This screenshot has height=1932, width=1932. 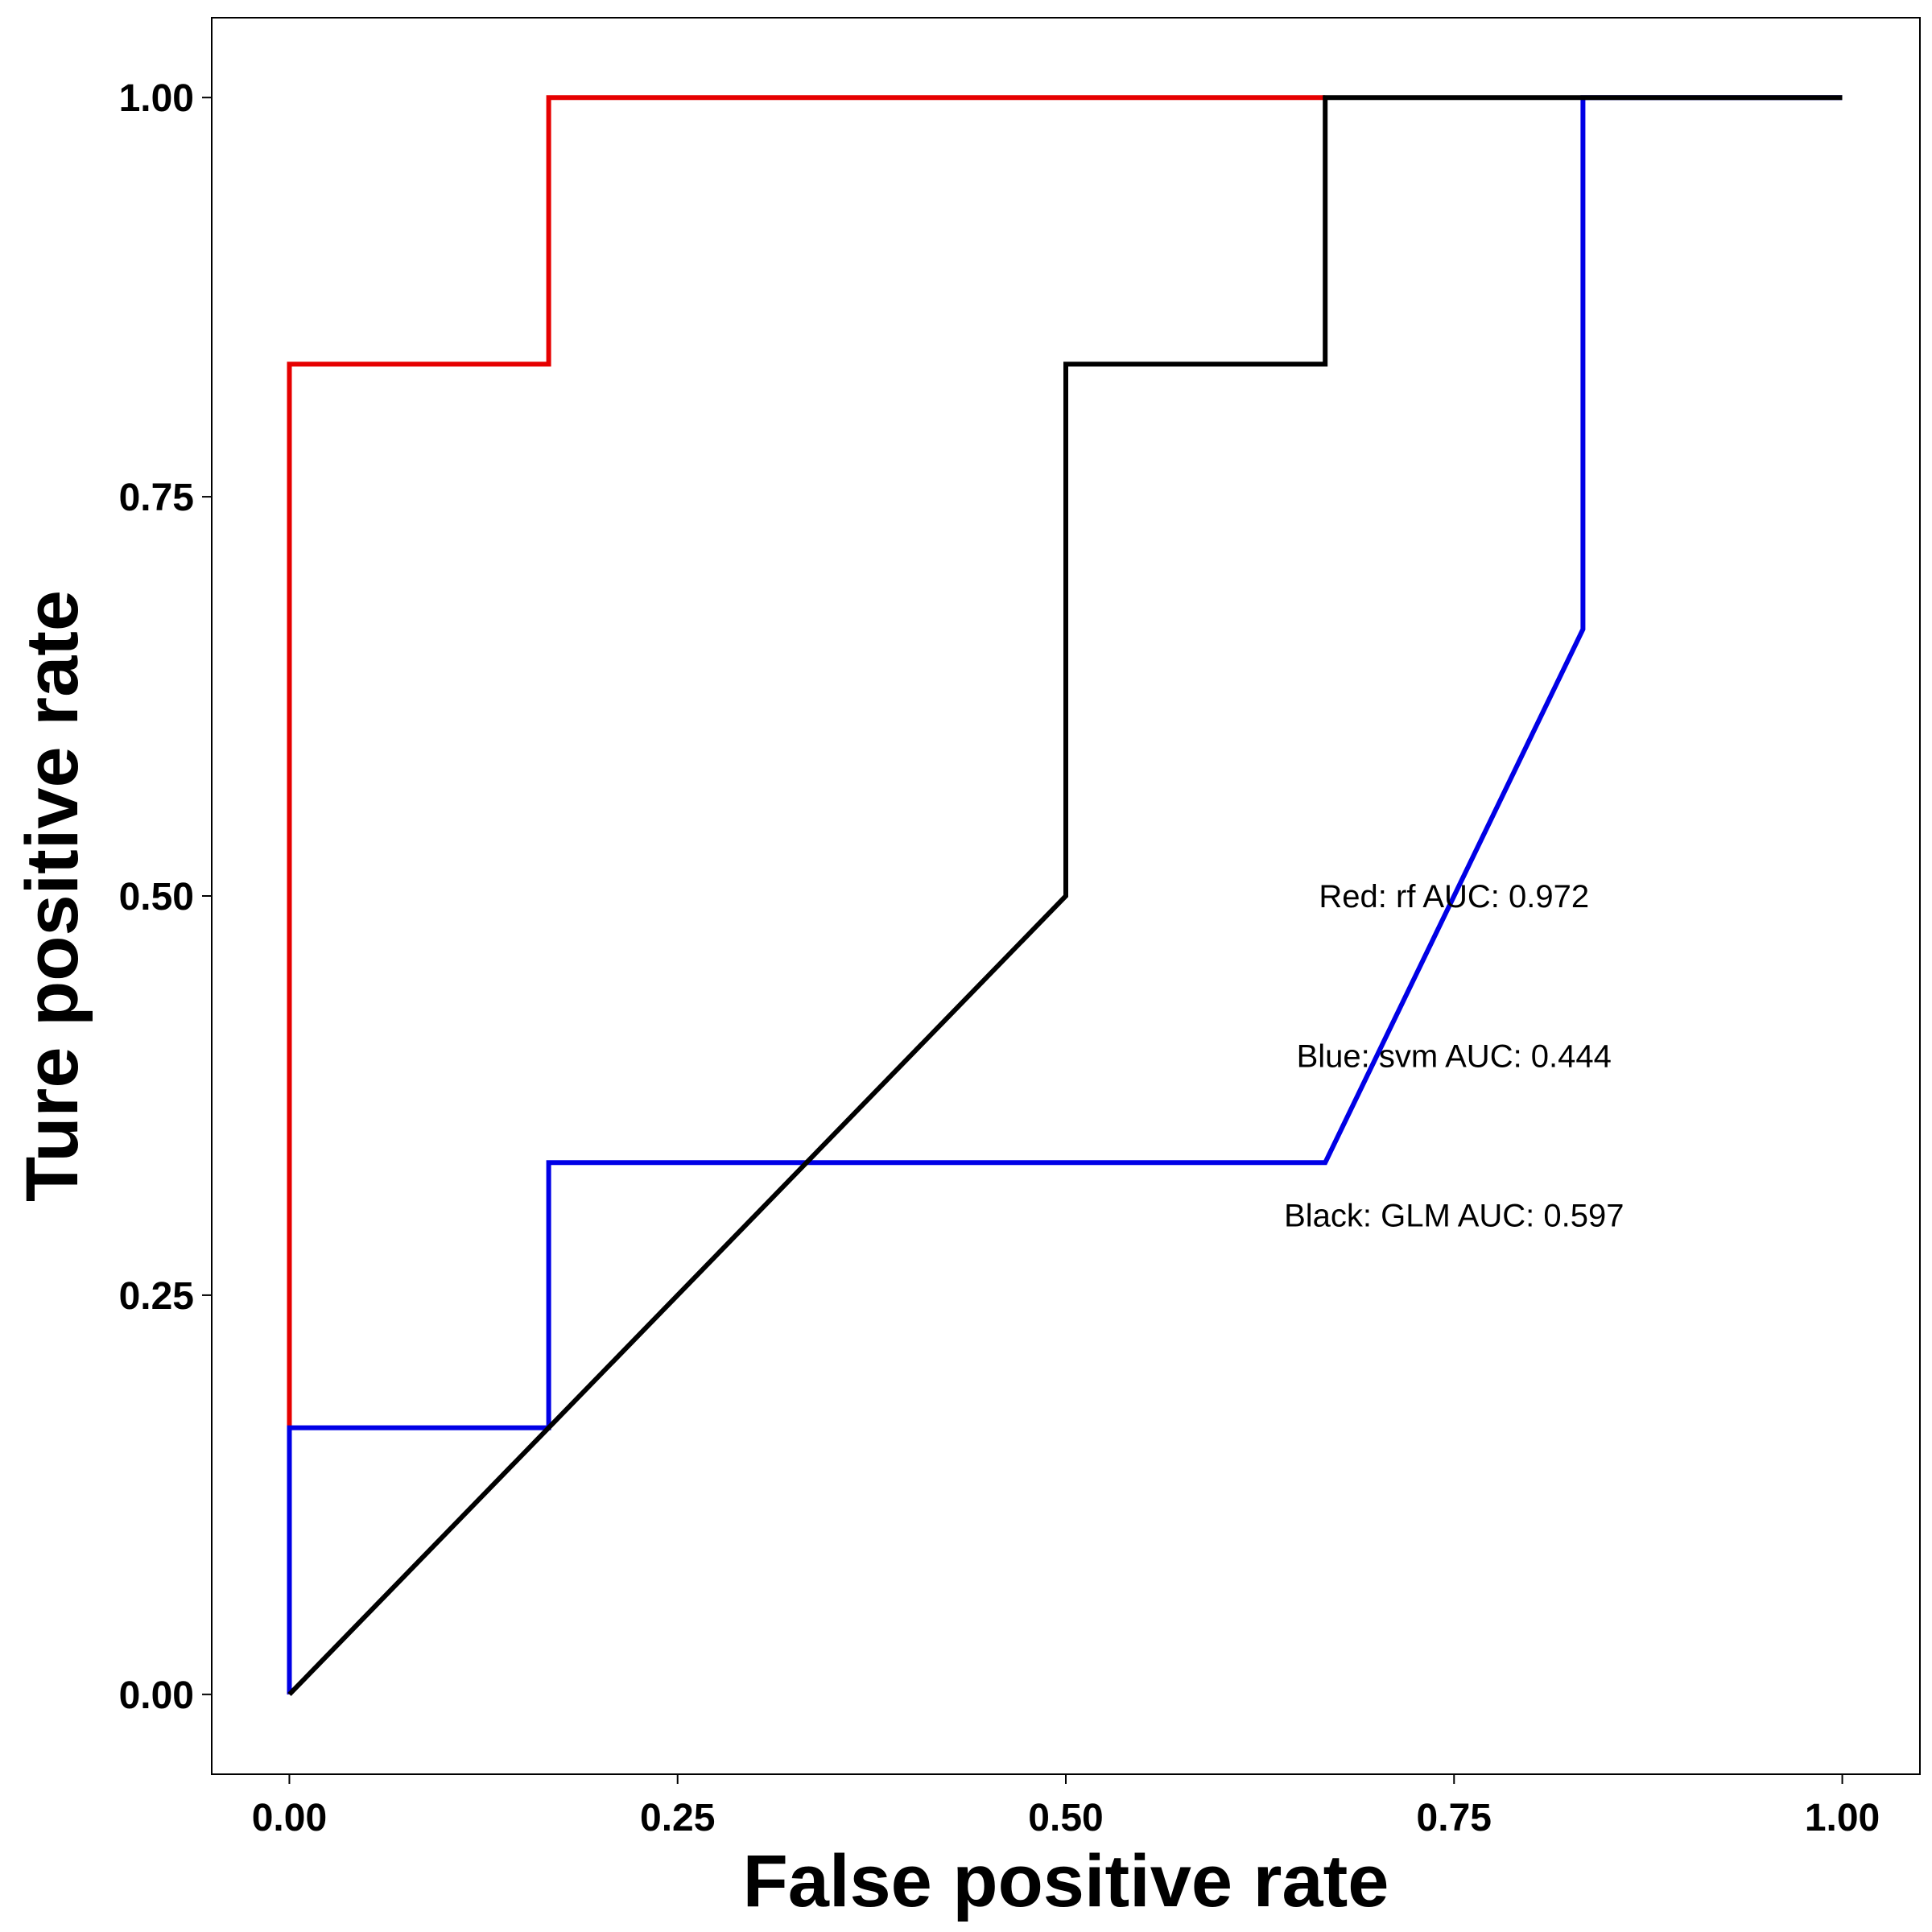 I want to click on annotation-svm-auc: Blue: svm AUC: 0.444, so click(x=1454, y=1056).